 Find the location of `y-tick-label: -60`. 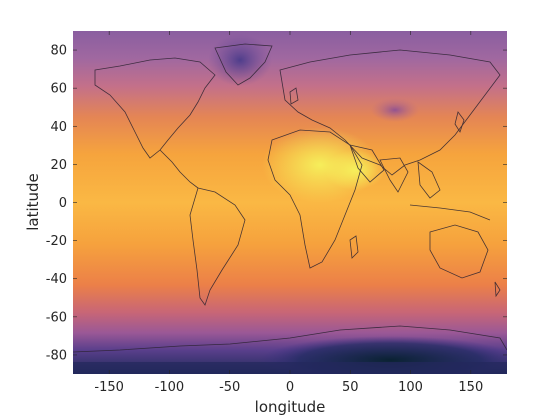

y-tick-label: -60 is located at coordinates (56, 317).